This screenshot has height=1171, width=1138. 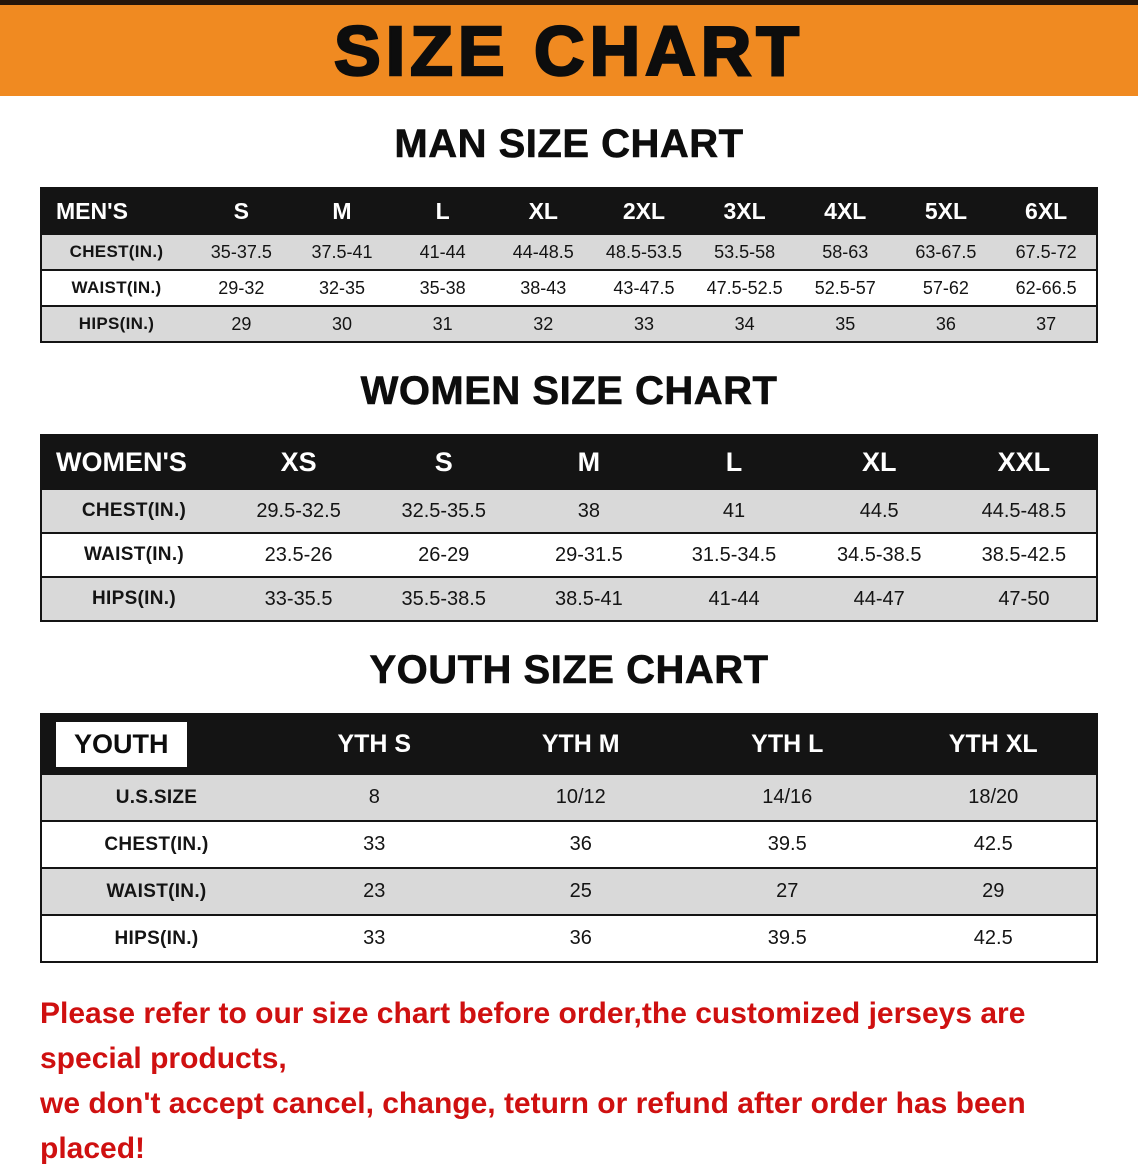 I want to click on size-cell: 23, so click(x=374, y=891).